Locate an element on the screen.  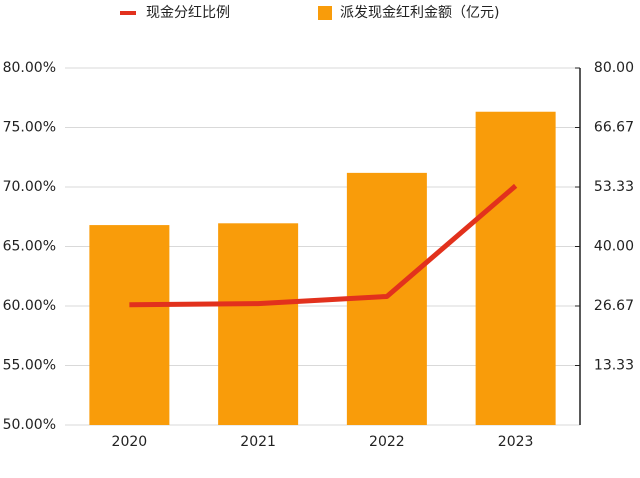
x-tick-label: 2021 is located at coordinates (258, 442).